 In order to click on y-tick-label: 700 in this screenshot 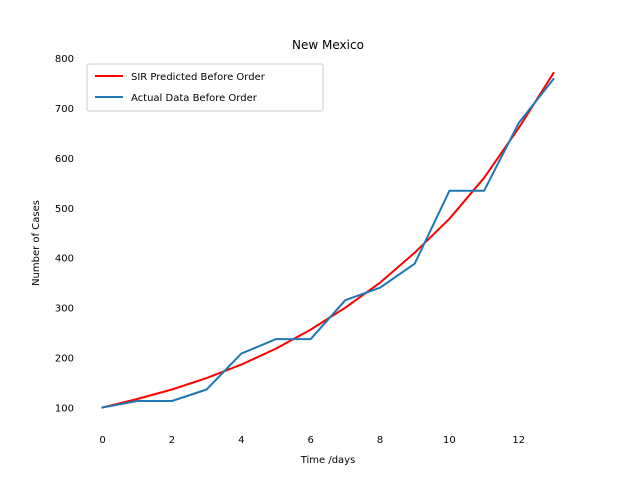, I will do `click(64, 109)`.